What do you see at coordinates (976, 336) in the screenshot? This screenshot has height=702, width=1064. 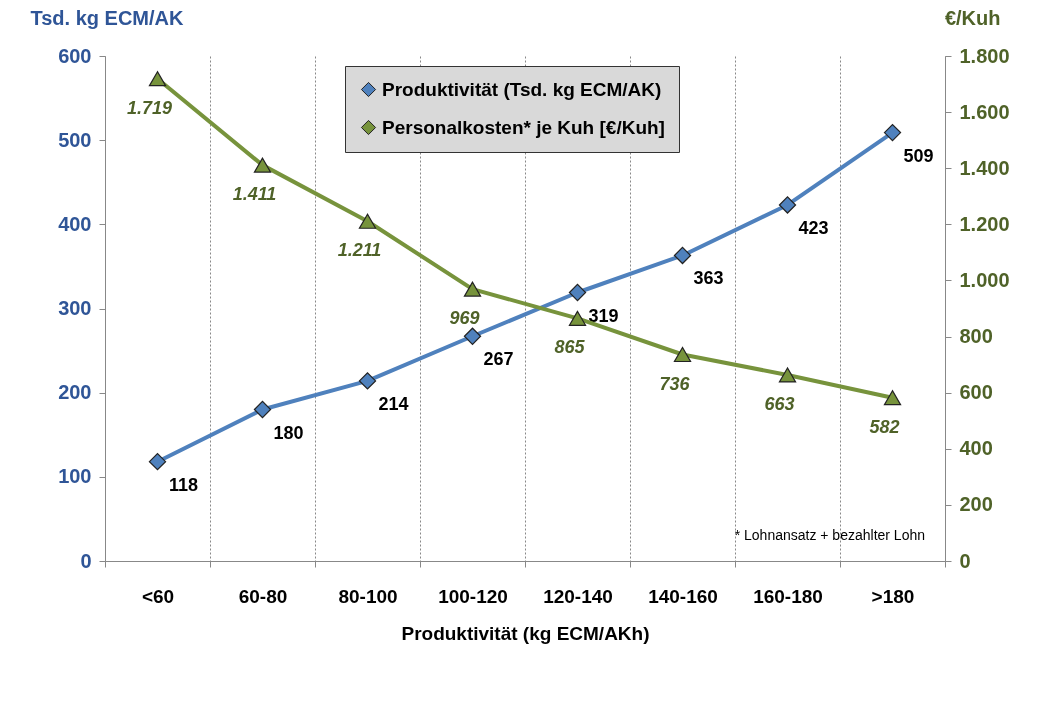 I see `y2-tick-label: 800` at bounding box center [976, 336].